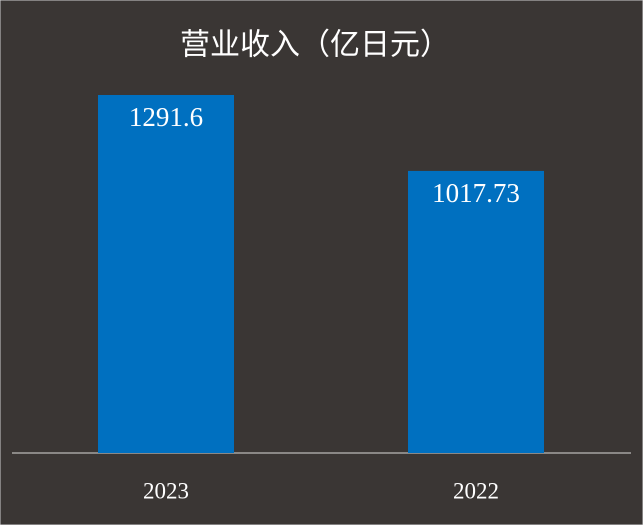  I want to click on chart-title: 营业收入（亿日元）, so click(315, 45).